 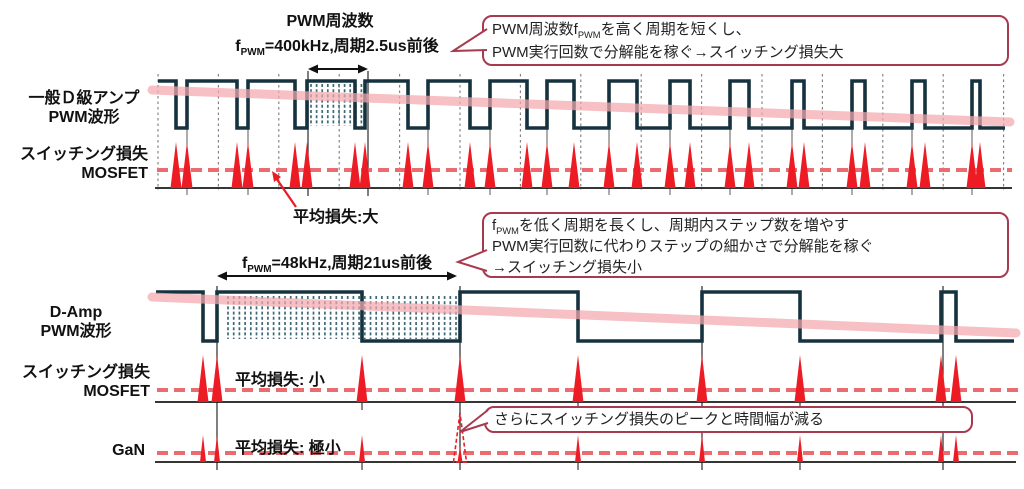 What do you see at coordinates (84, 108) in the screenshot?
I see `label-general-class-d-pwm: 一般Ｄ級アンプ PWM波形` at bounding box center [84, 108].